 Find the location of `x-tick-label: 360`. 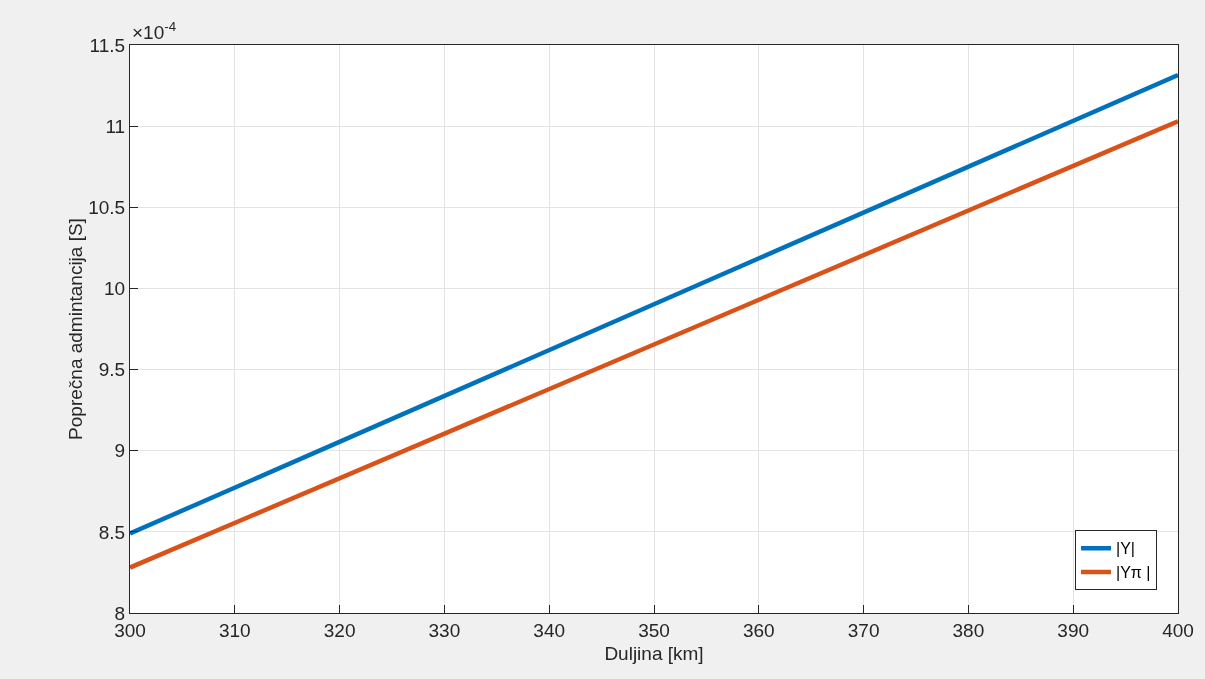

x-tick-label: 360 is located at coordinates (758, 630).